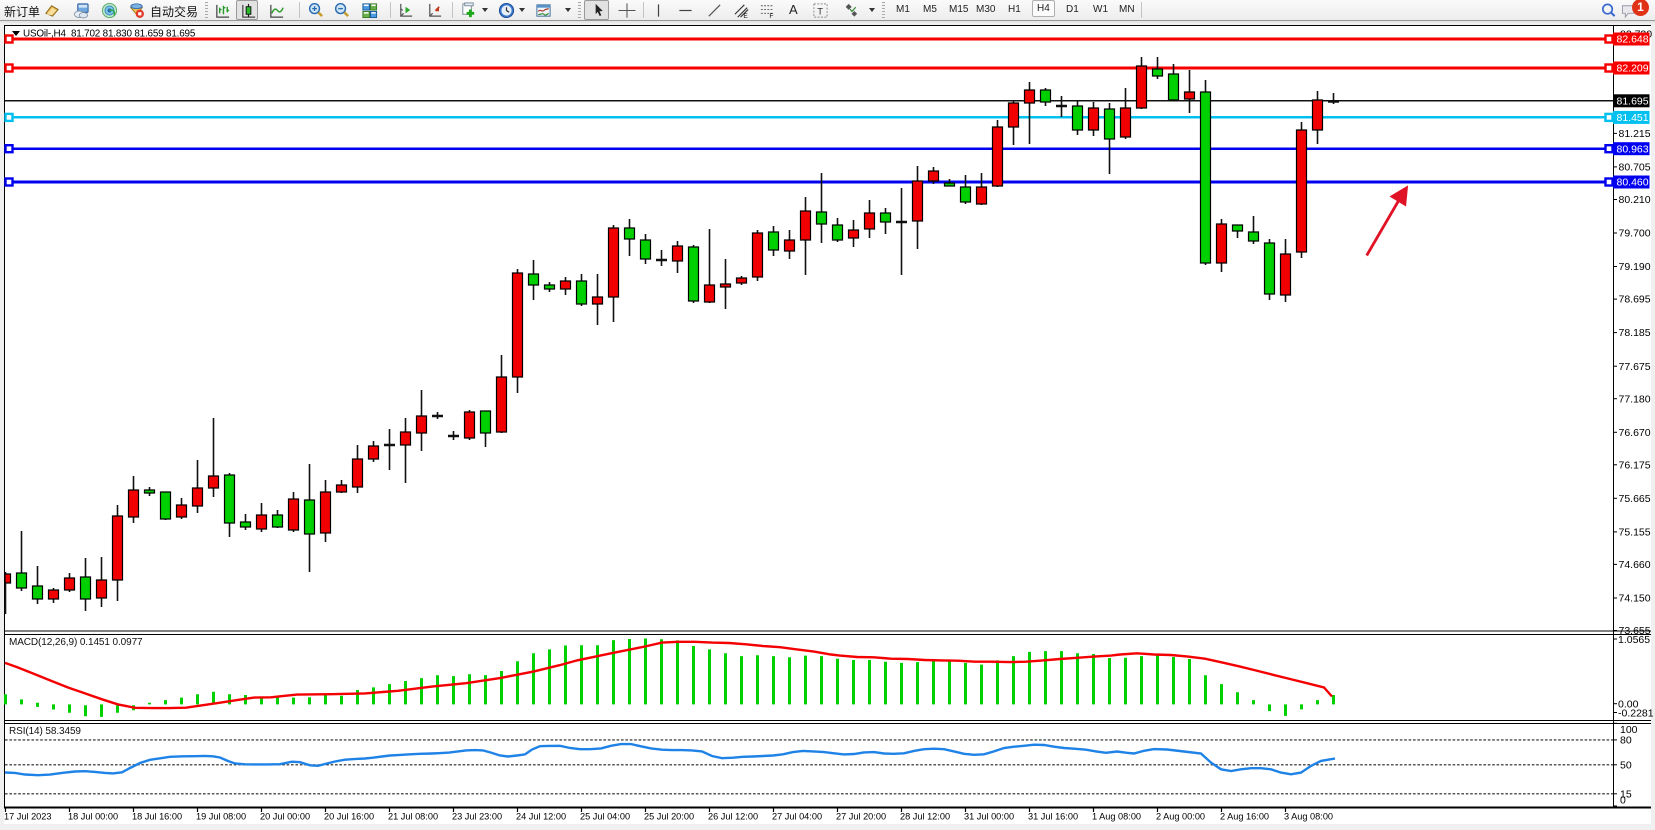  I want to click on svg-text: 82.648, so click(1633, 40).